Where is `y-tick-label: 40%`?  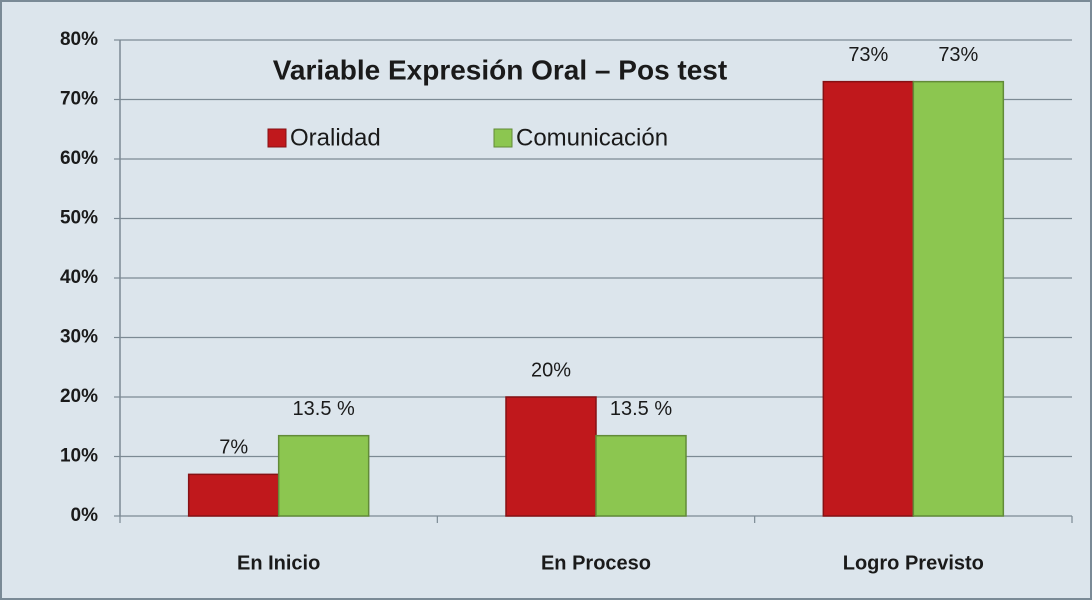
y-tick-label: 40% is located at coordinates (79, 277).